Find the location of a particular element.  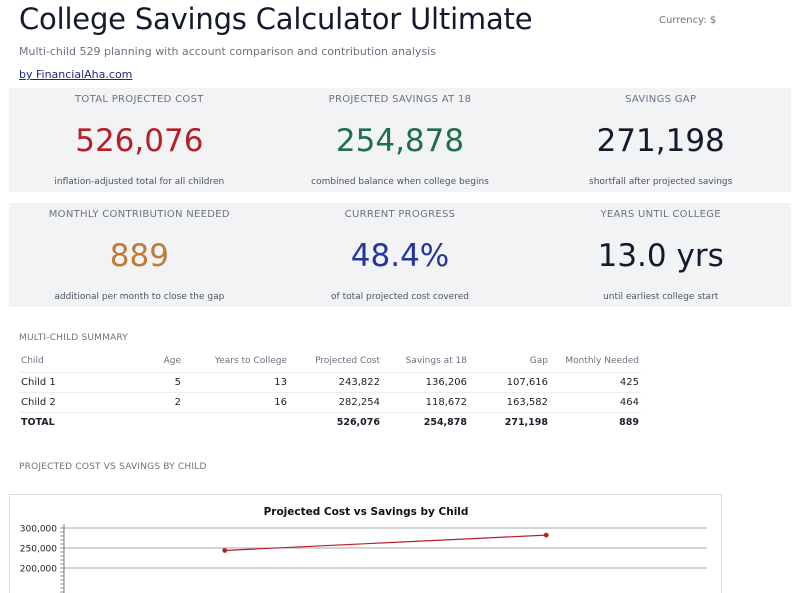

cell-child: Child 2 is located at coordinates (74, 402).